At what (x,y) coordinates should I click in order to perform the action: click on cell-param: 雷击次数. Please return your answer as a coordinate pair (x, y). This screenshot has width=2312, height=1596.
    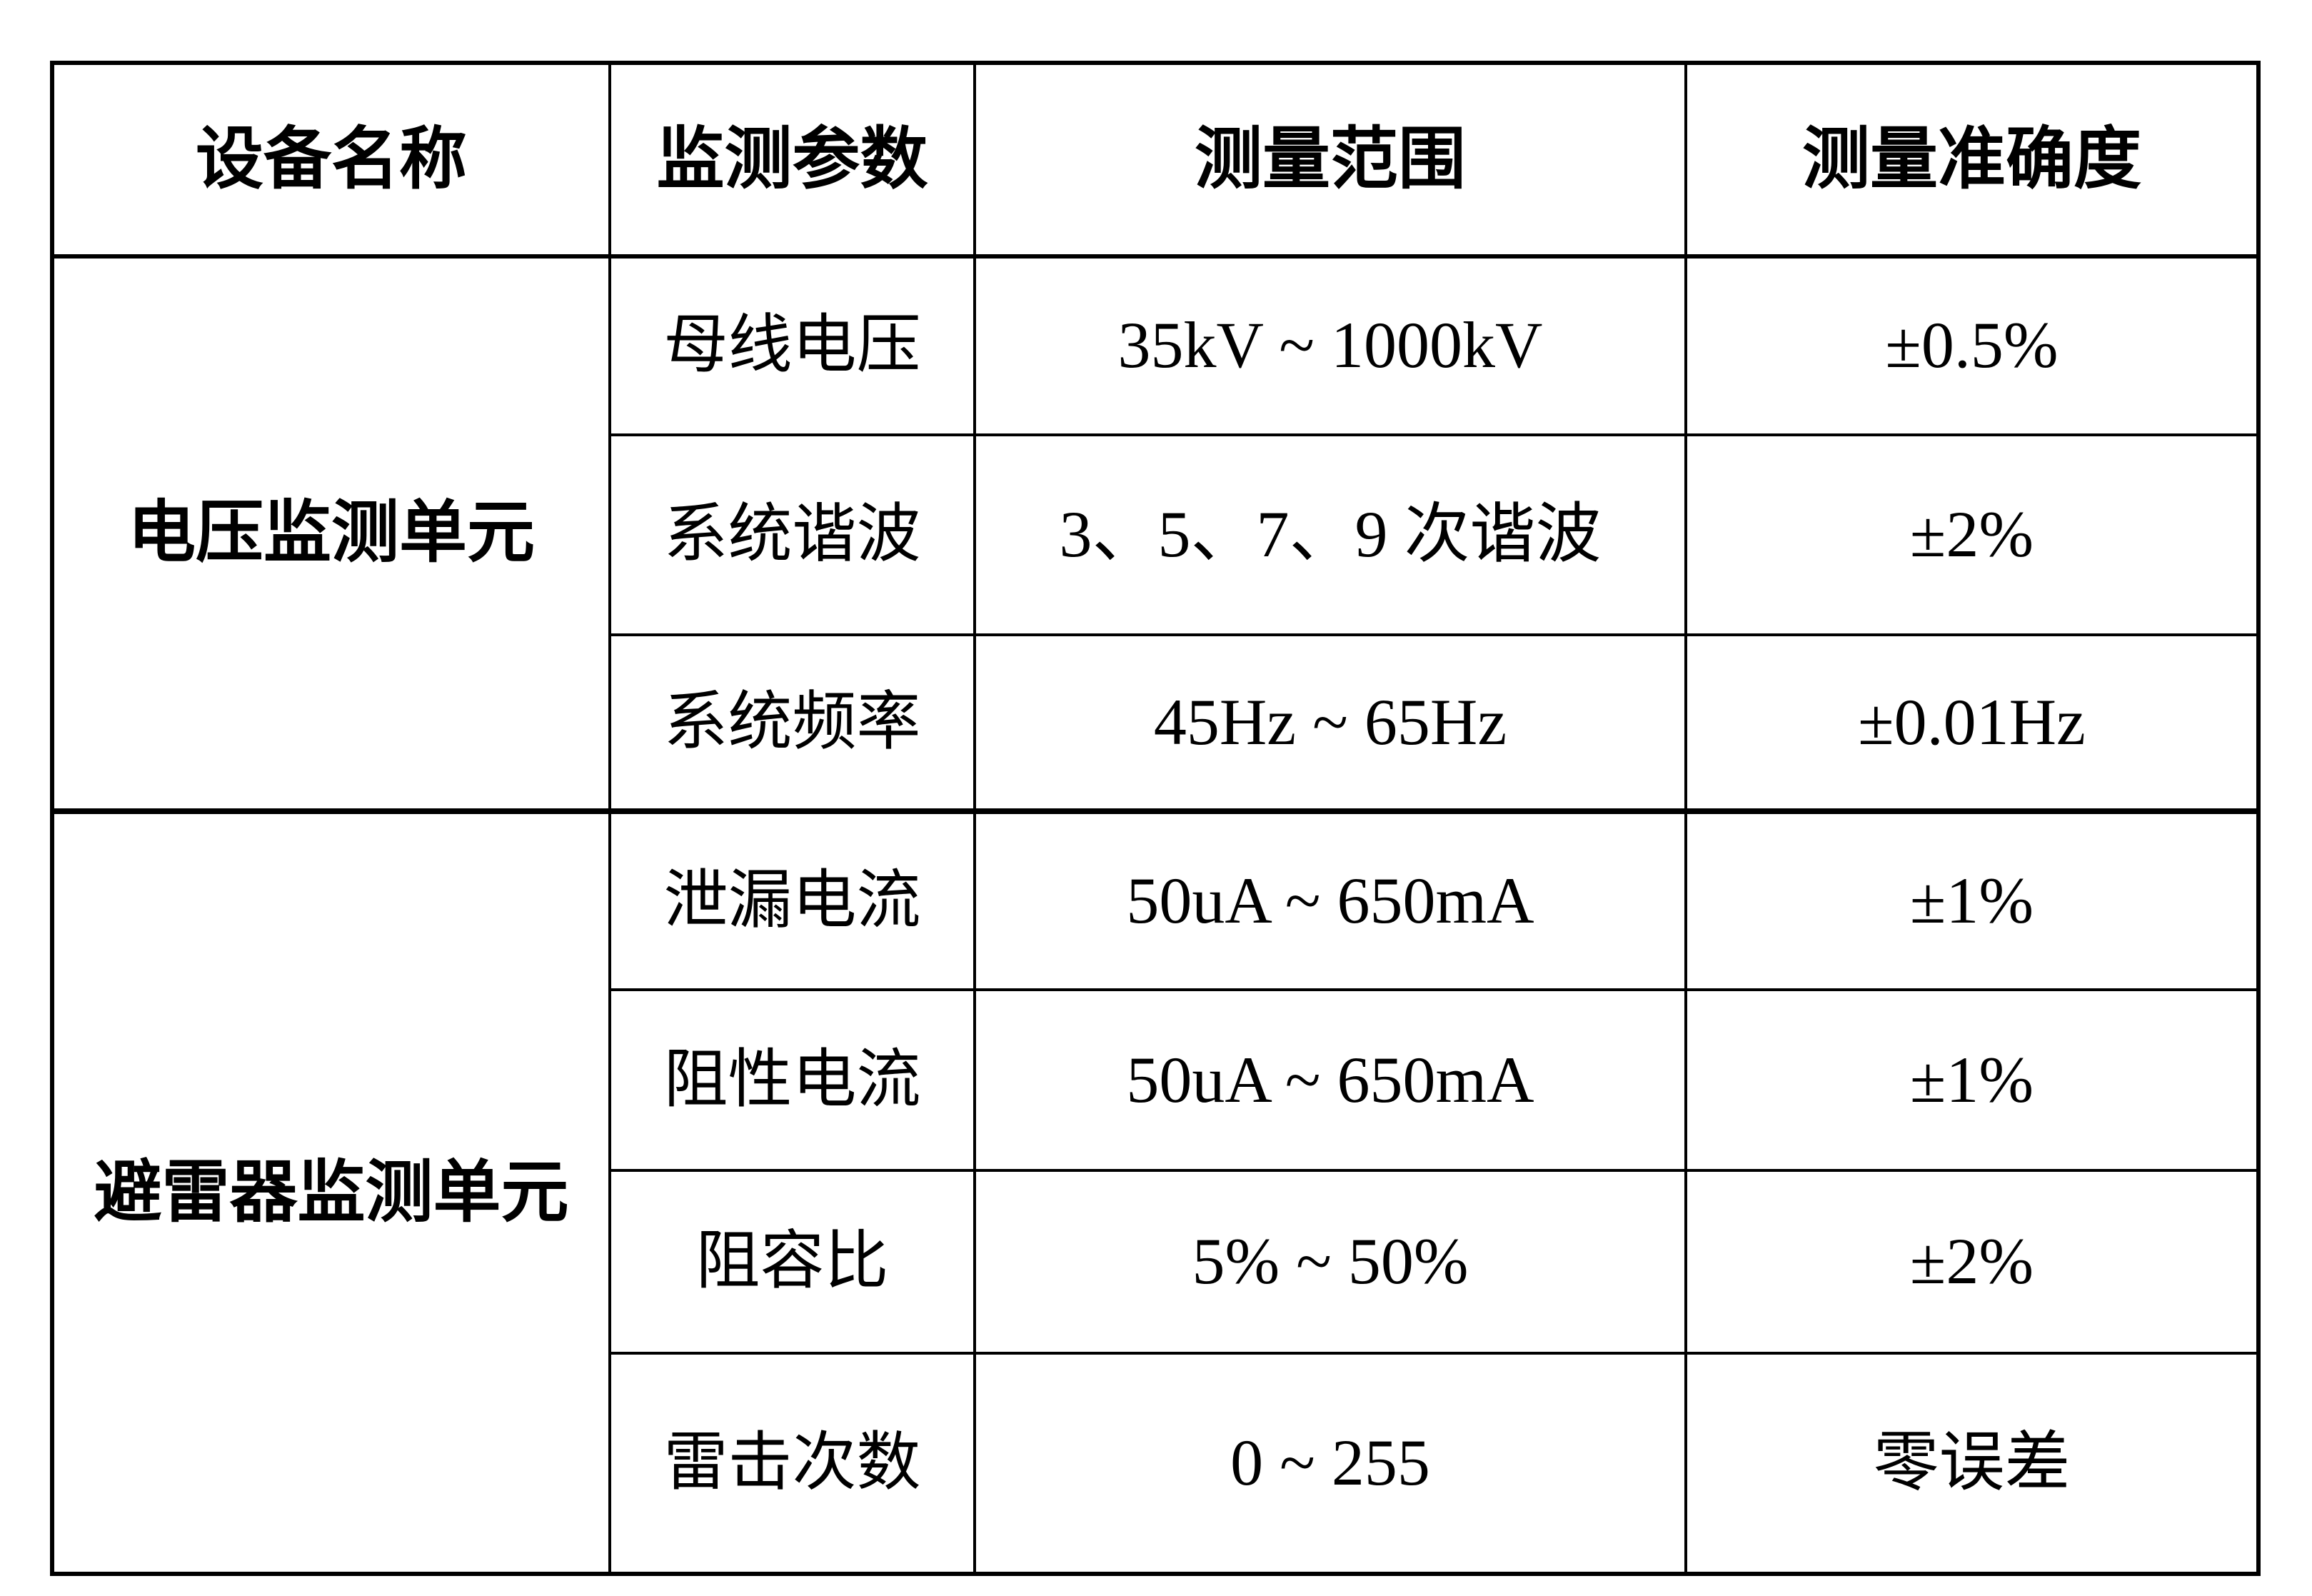
    Looking at the image, I should click on (792, 1463).